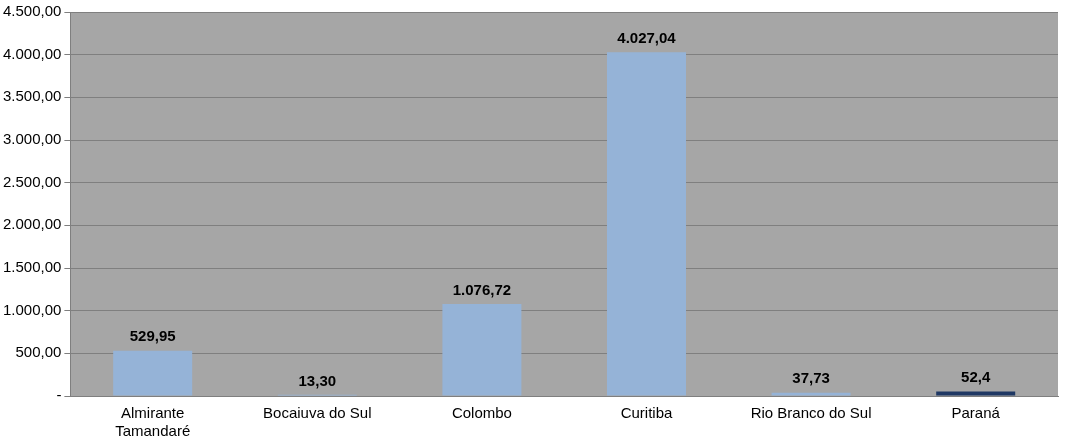 The image size is (1074, 444). I want to click on x-tick-label: Colombo, so click(481, 413).